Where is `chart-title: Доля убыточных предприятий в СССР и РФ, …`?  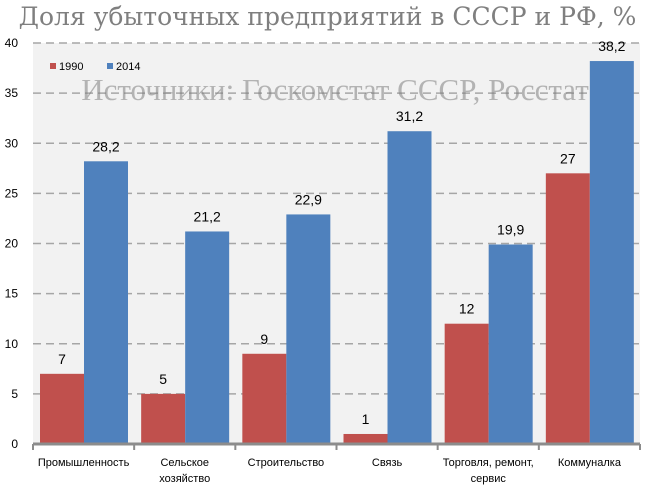 chart-title: Доля убыточных предприятий в СССР и РФ, … is located at coordinates (327, 16).